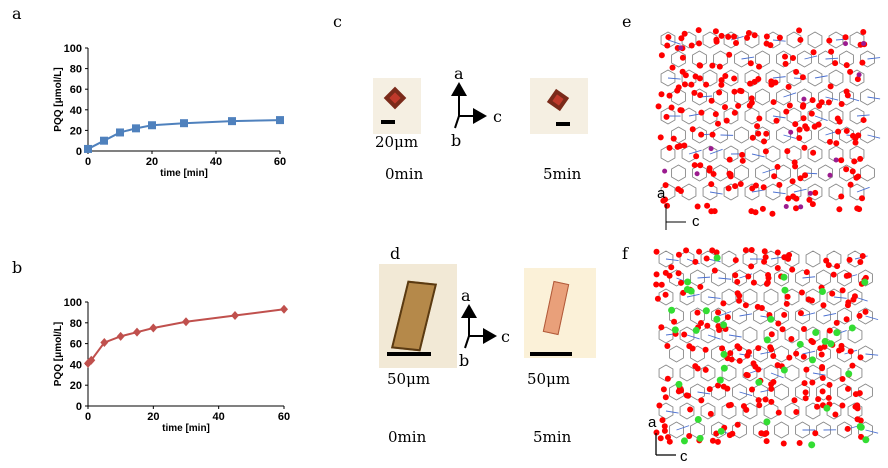  Describe the element at coordinates (409, 379) in the screenshot. I see `scale-label-d-left: 50μm` at that location.